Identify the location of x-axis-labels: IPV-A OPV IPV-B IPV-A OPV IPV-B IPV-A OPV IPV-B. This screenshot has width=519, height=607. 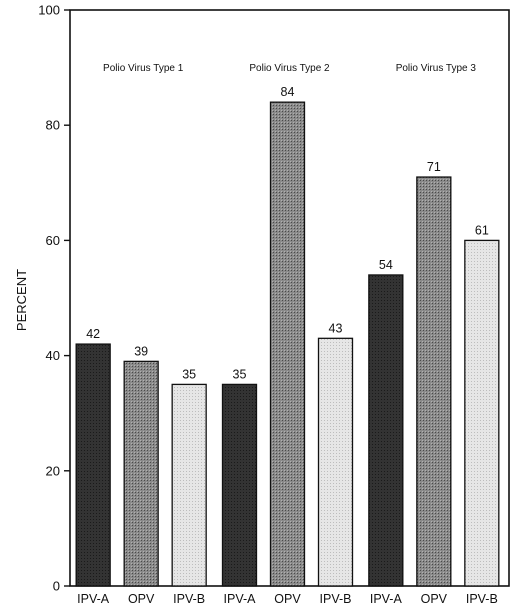
(287, 599).